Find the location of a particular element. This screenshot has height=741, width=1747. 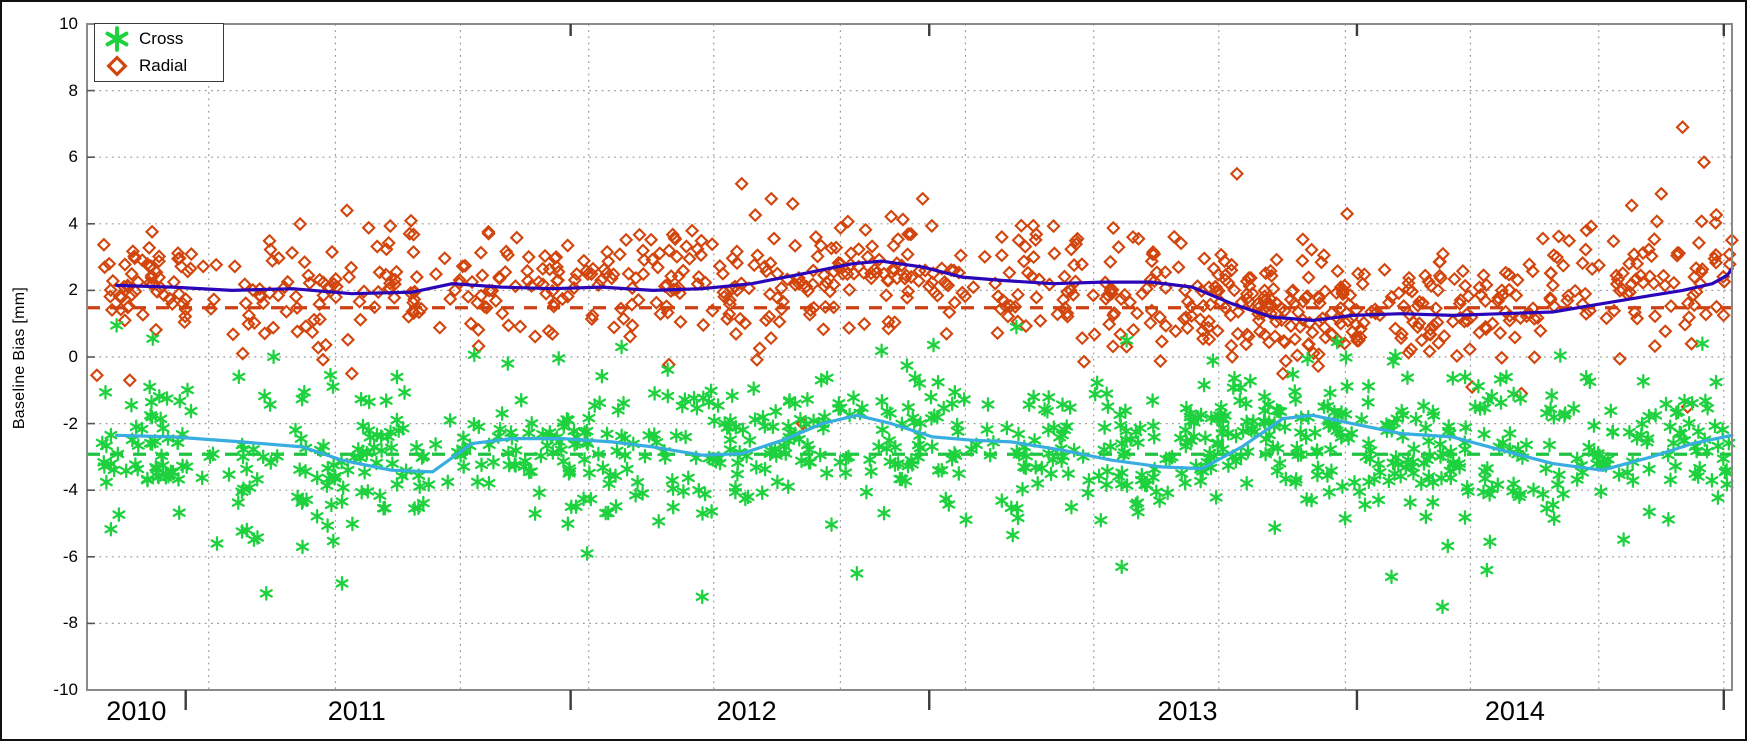

y-tick-label: 4 is located at coordinates (73, 223).